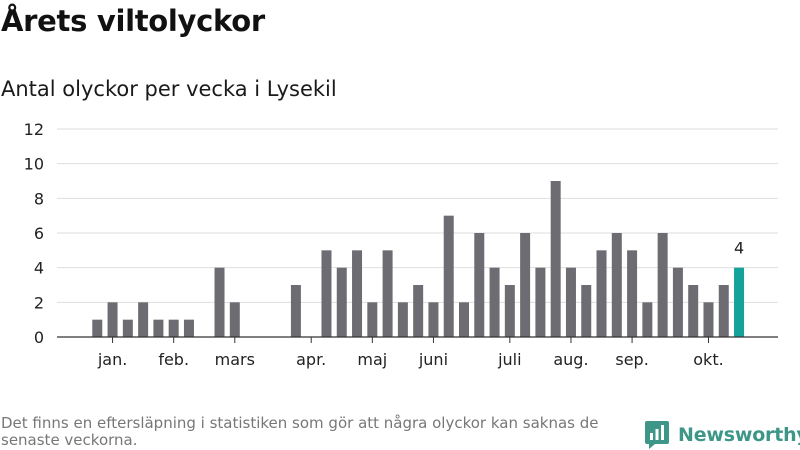 The image size is (800, 450). What do you see at coordinates (39, 233) in the screenshot?
I see `y-tick-label: 6` at bounding box center [39, 233].